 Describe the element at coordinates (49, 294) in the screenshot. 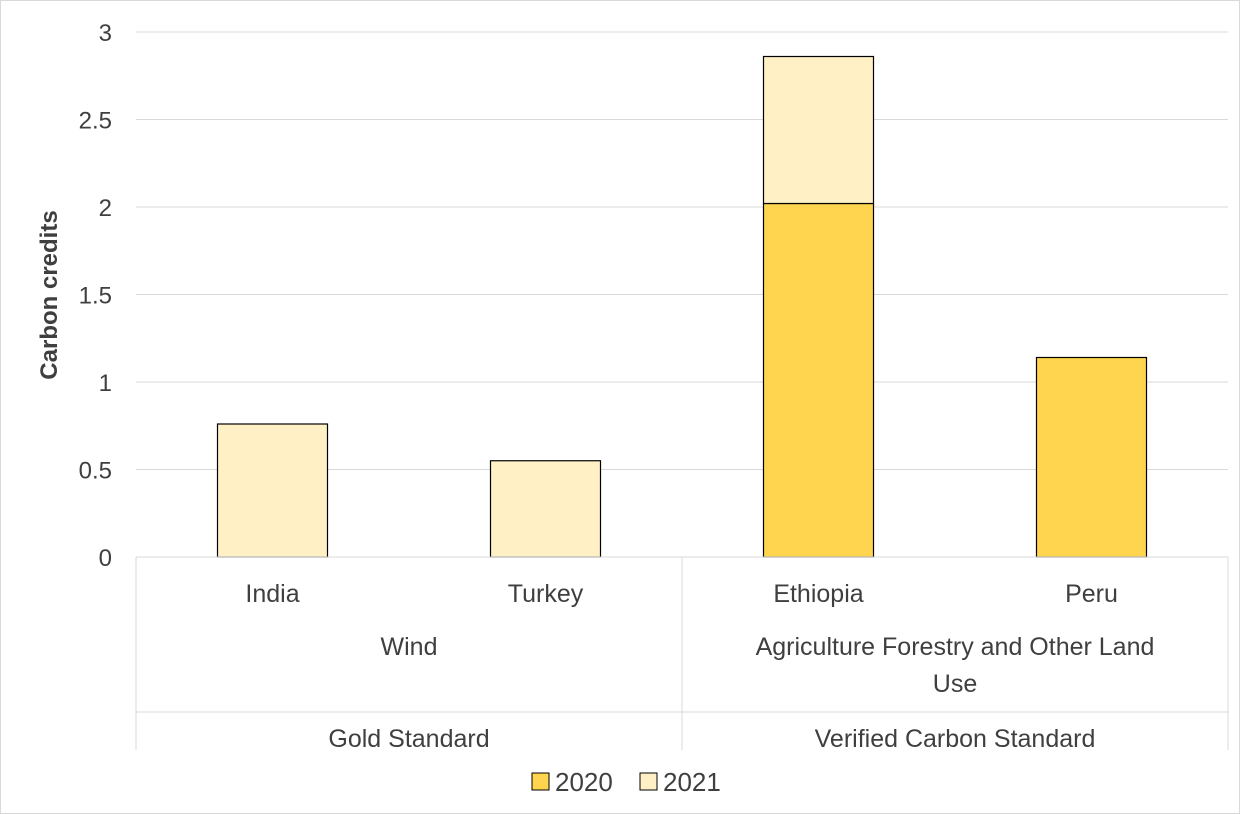

I see `y-axis-title: Carbon credits` at that location.